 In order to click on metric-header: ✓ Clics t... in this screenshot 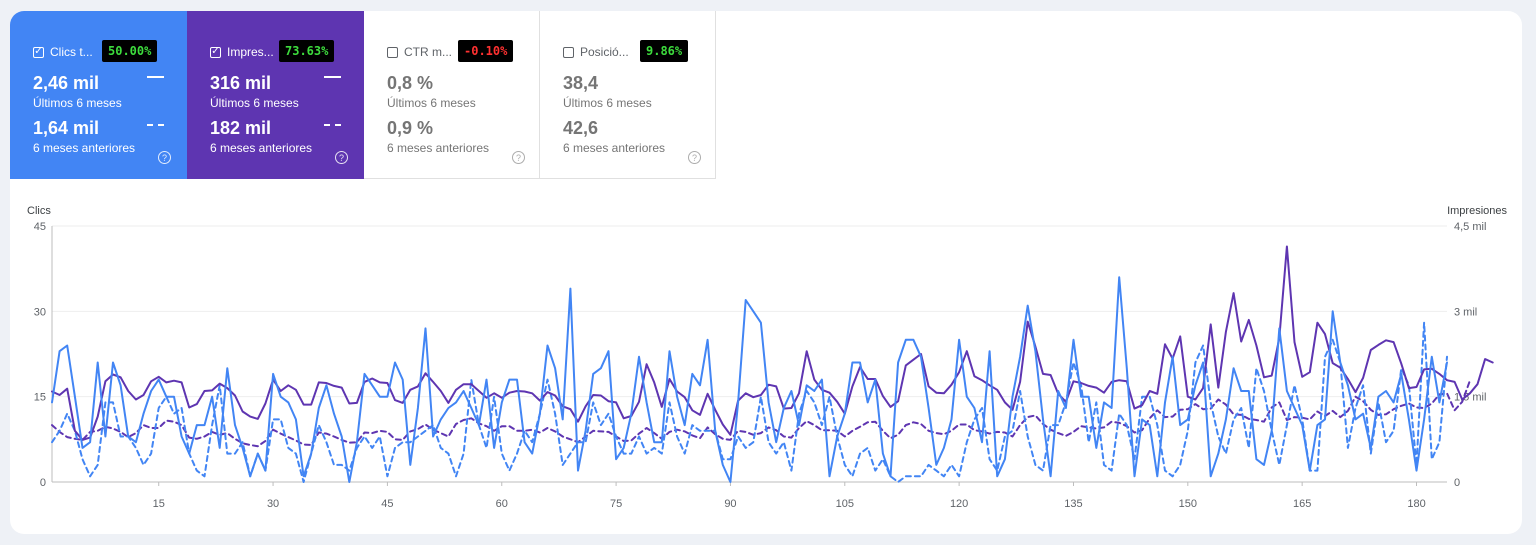, I will do `click(63, 52)`.